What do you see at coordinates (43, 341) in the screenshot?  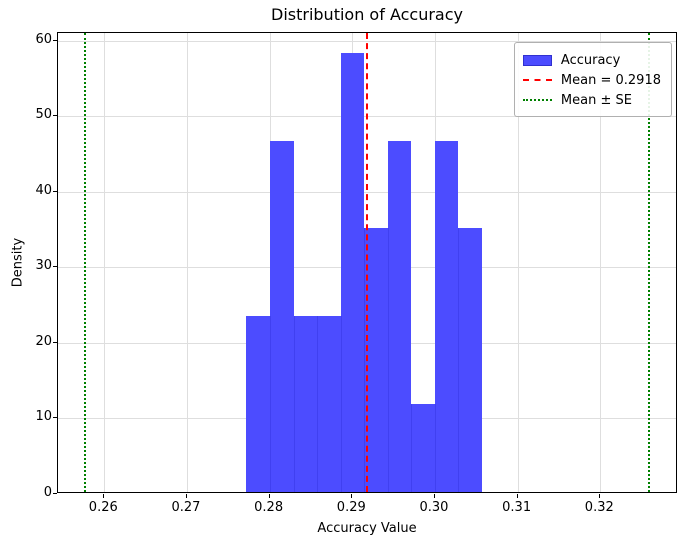 I see `y-tick-label: 20` at bounding box center [43, 341].